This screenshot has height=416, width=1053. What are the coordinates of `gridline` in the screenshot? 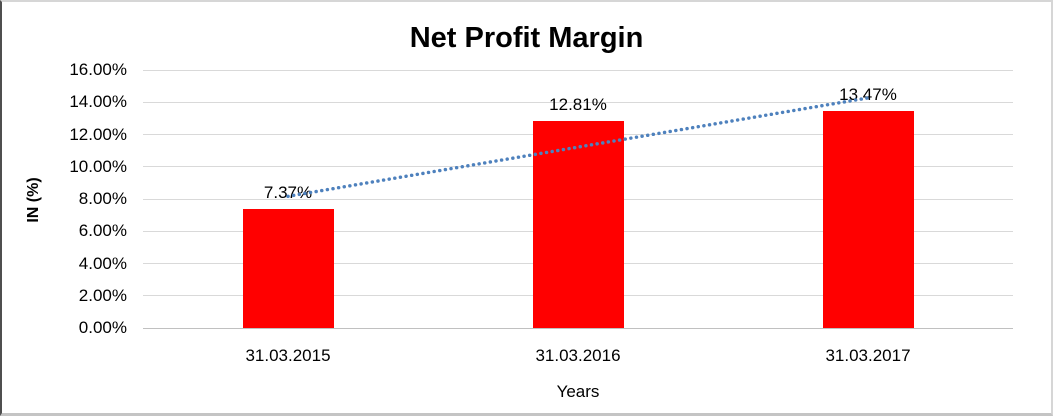 It's located at (578, 70).